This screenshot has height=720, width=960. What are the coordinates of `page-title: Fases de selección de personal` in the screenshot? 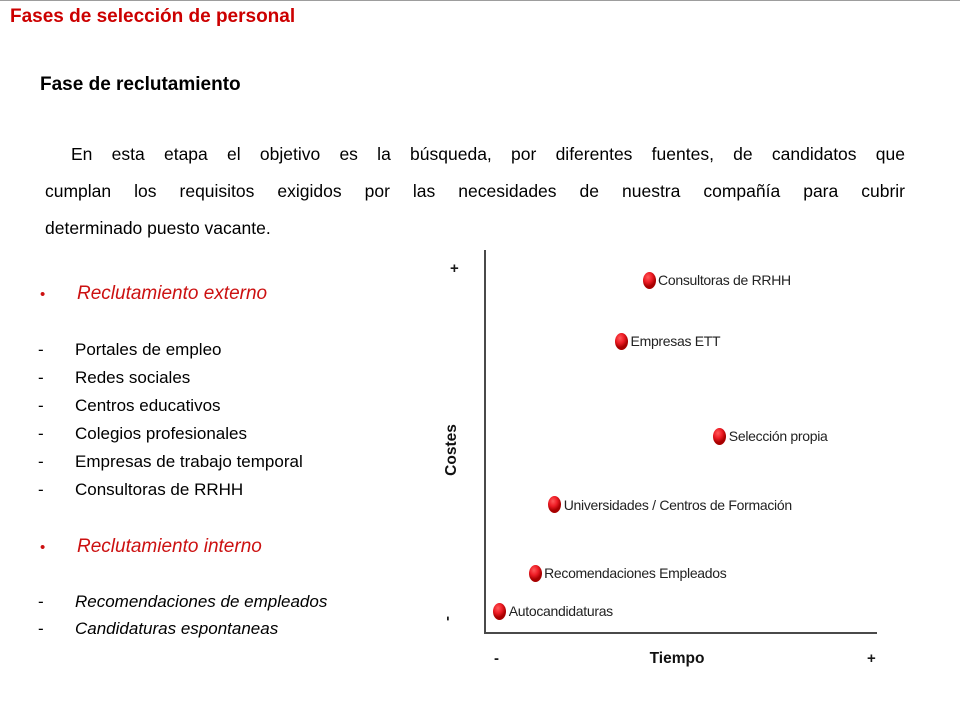 It's located at (153, 16).